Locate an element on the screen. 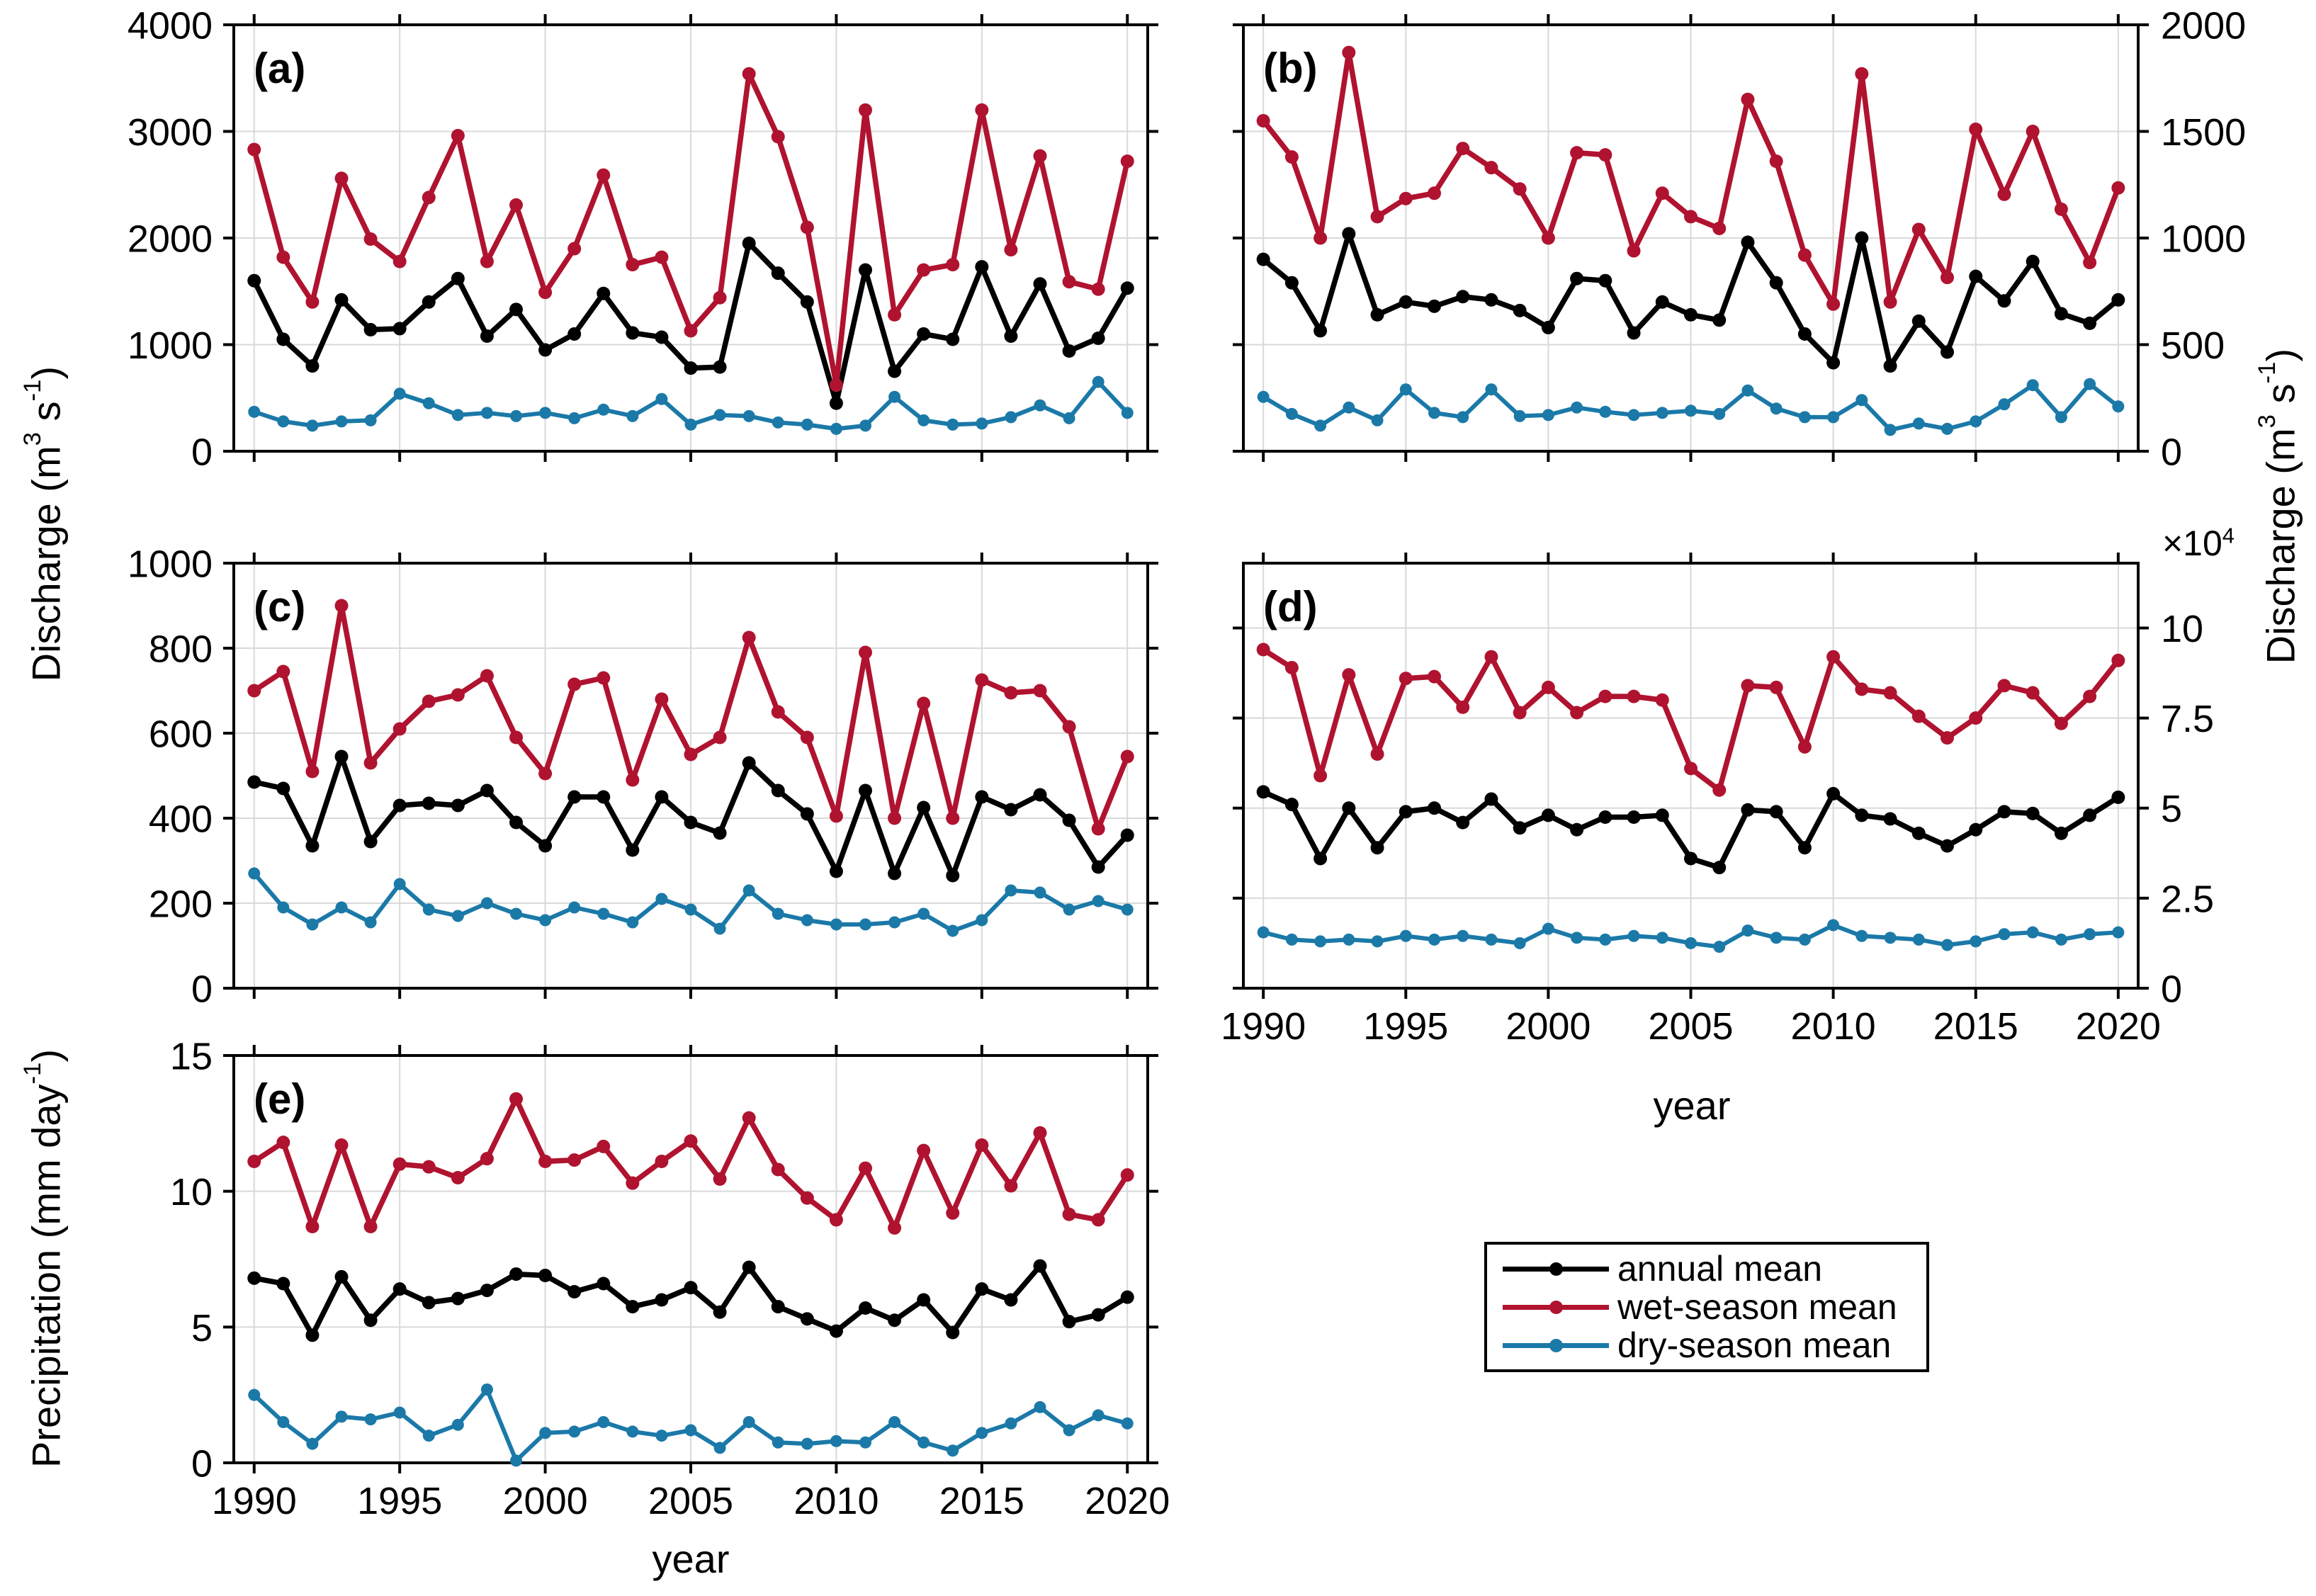 The image size is (2316, 1596). legend-item-wet-season-mean: wet-season mean is located at coordinates (1706, 1307).